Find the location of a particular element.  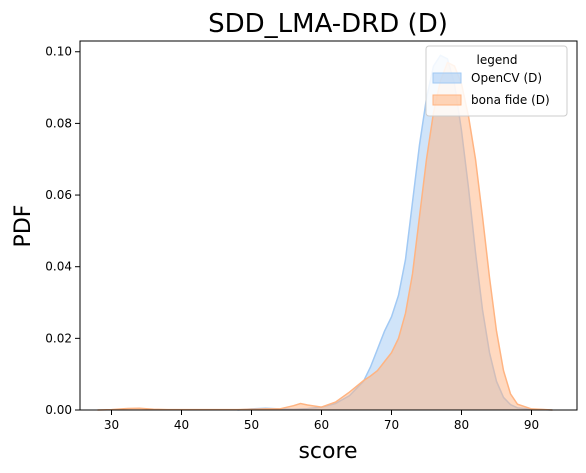

x-tick-label: 80 is located at coordinates (461, 425).